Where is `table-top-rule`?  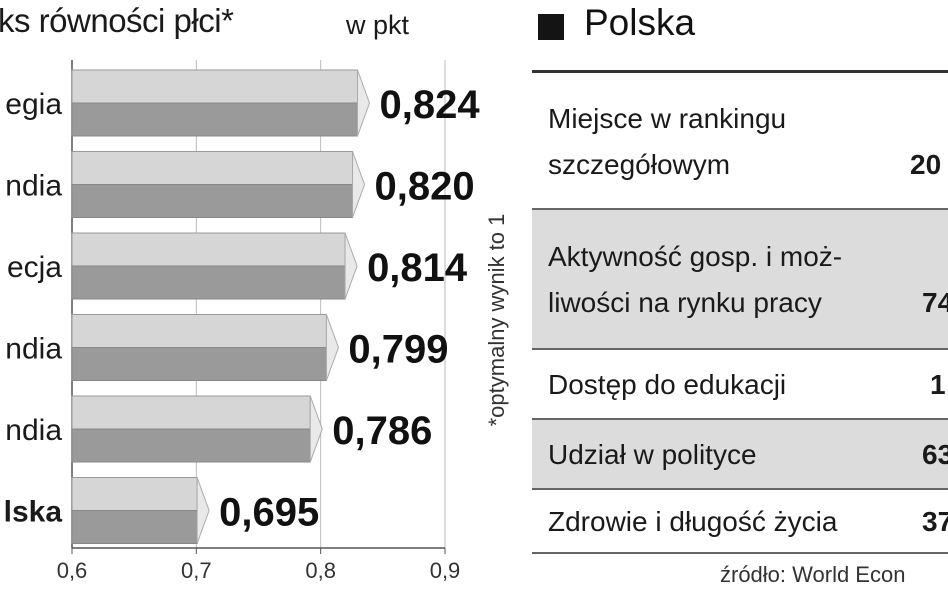
table-top-rule is located at coordinates (740, 71).